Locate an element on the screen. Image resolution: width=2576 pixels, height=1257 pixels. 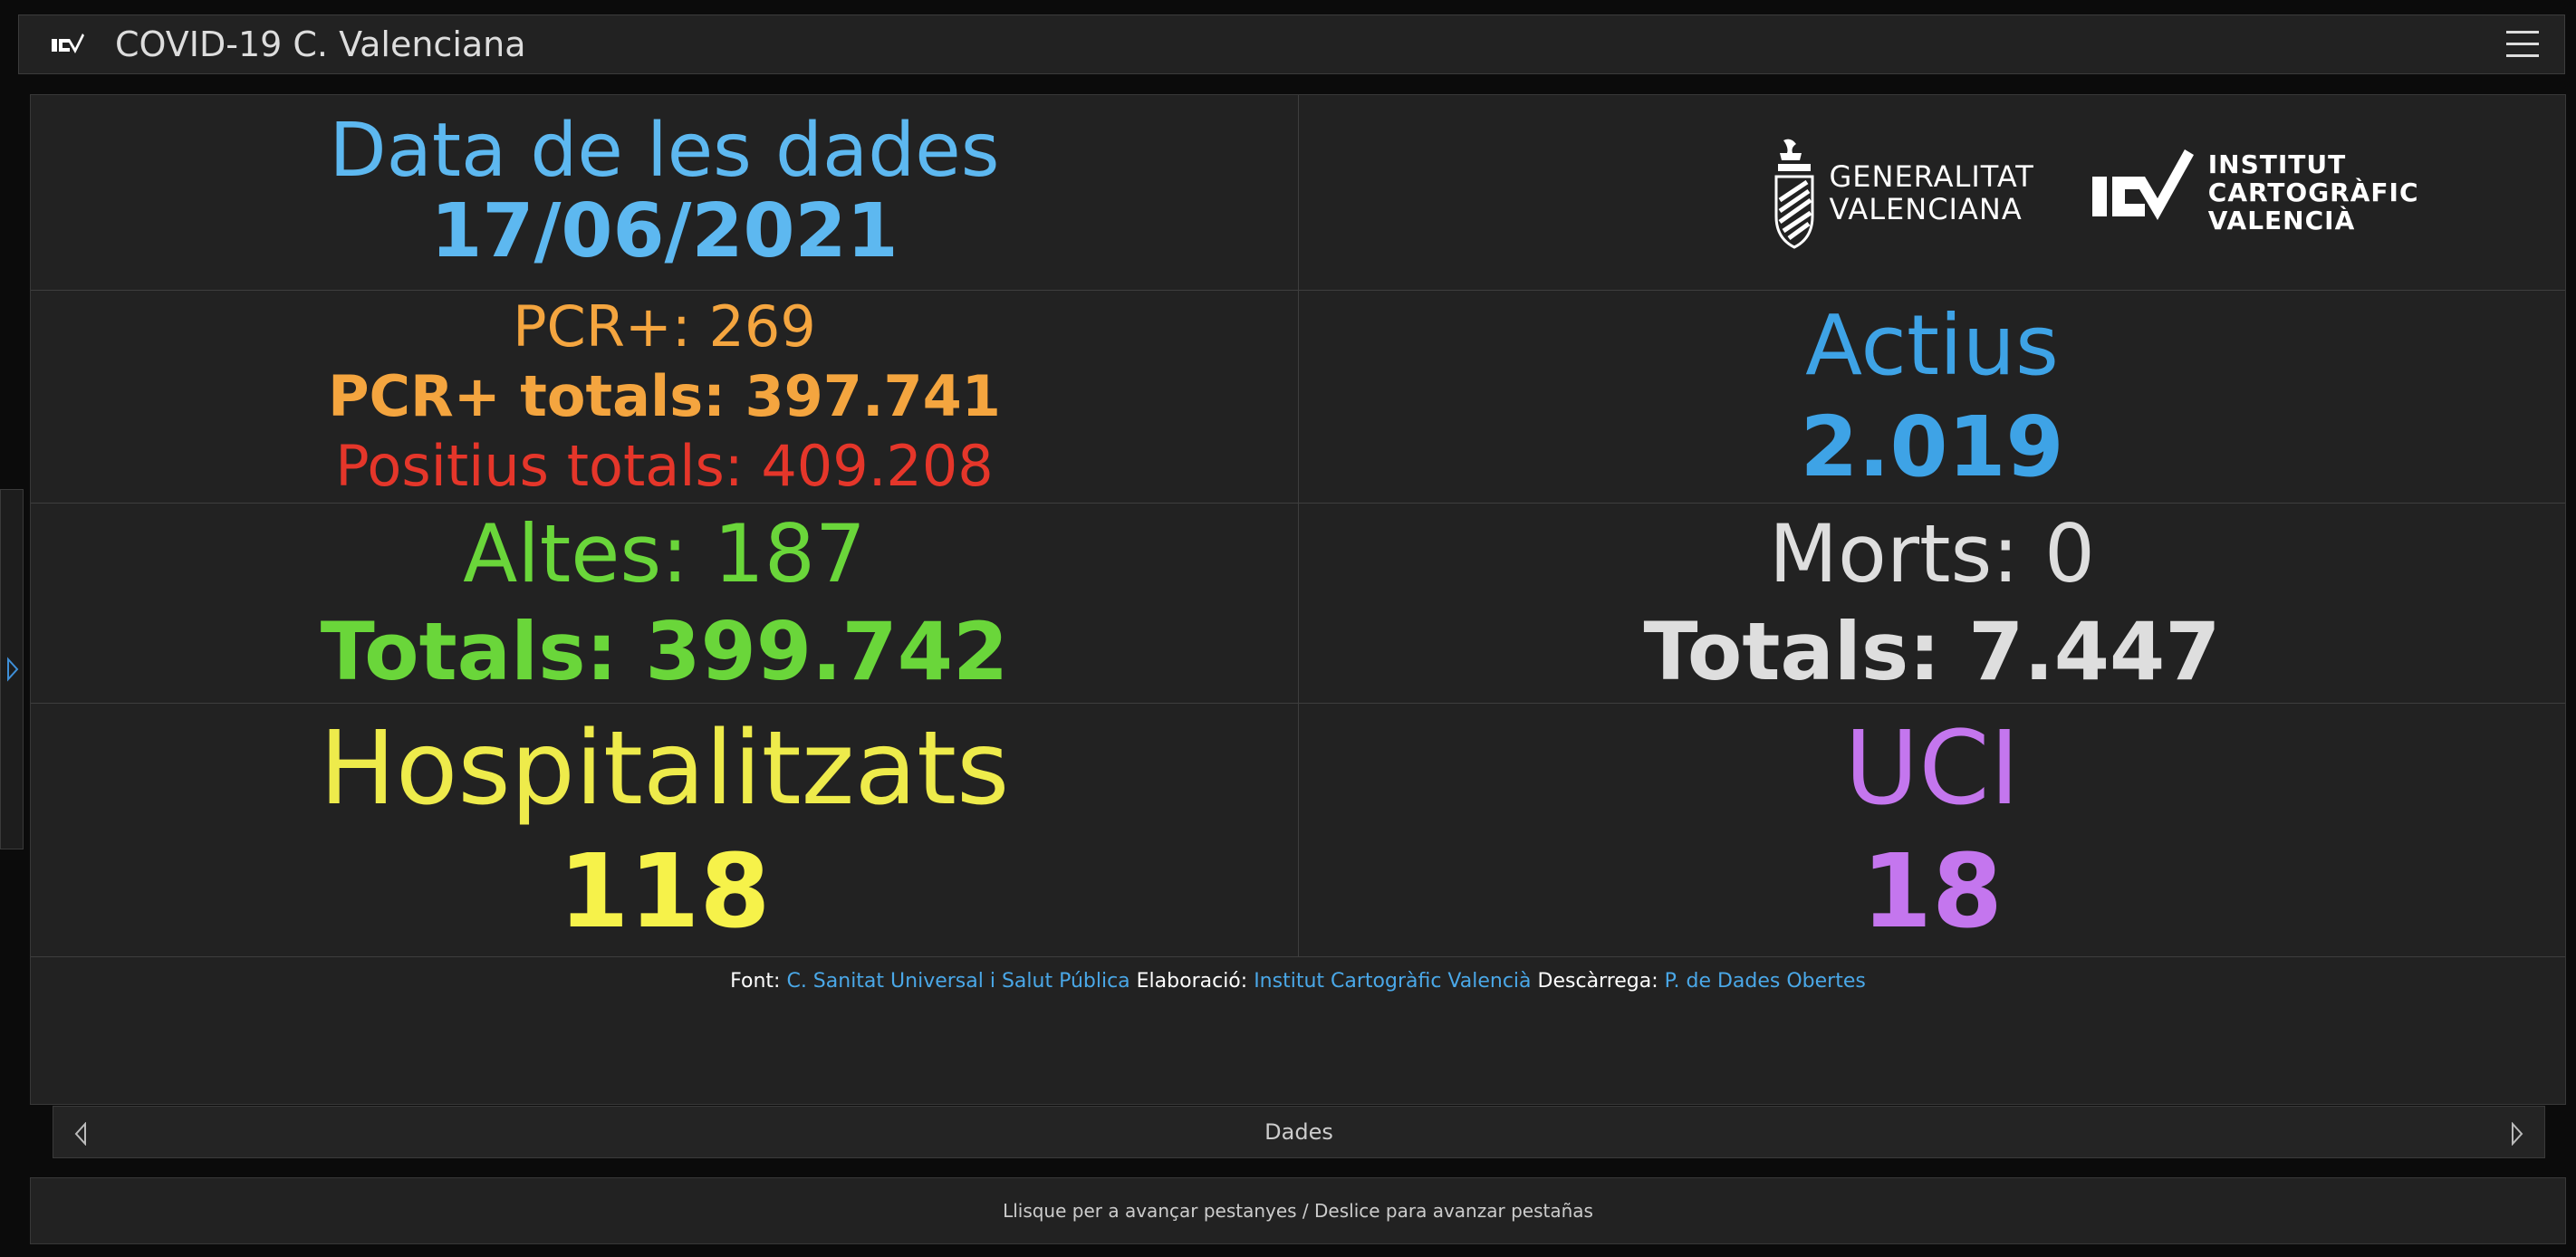
icu-cell: UCI 18 is located at coordinates (1932, 830).